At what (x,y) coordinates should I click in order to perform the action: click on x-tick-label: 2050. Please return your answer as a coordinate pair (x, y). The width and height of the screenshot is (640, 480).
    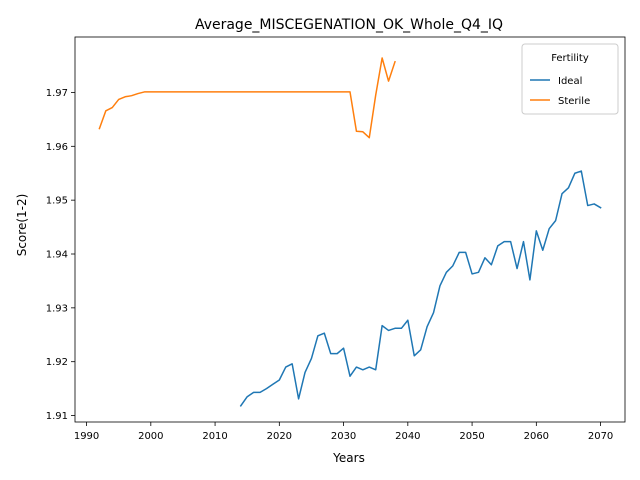
    Looking at the image, I should click on (471, 436).